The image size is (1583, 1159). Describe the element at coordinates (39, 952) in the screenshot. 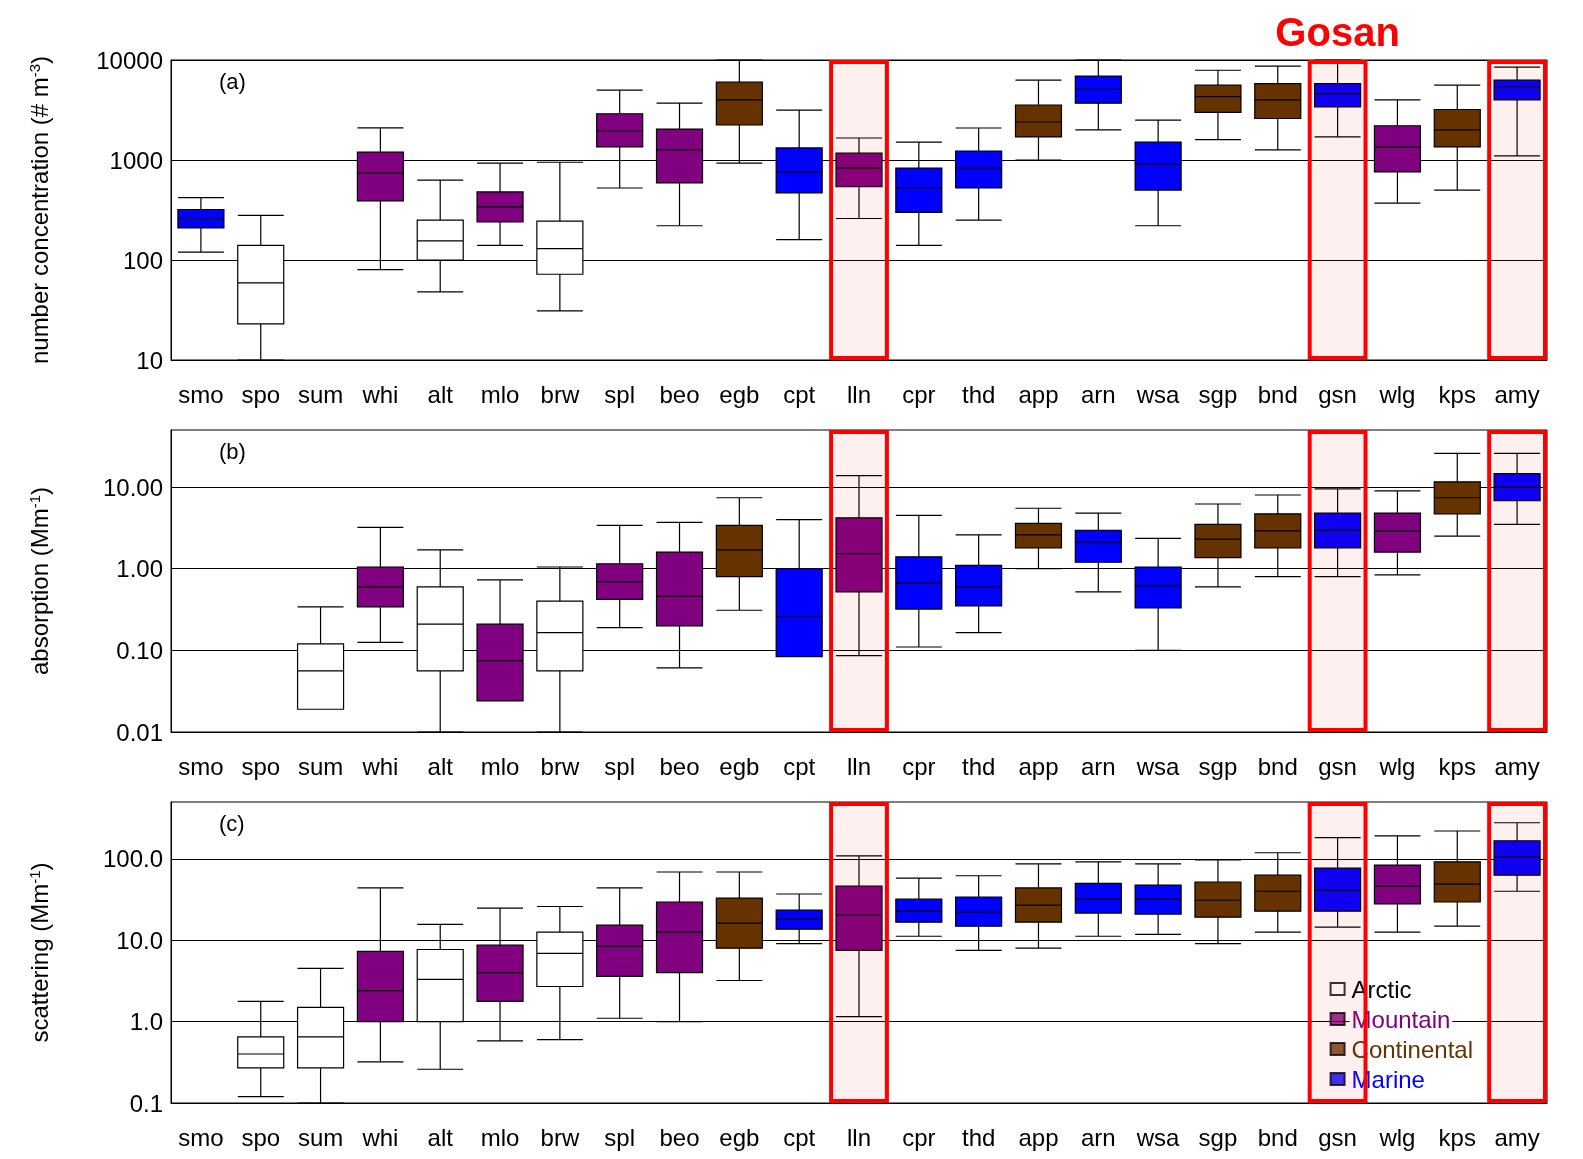

I see `y-axis-title: scattering (Mm-1)` at that location.